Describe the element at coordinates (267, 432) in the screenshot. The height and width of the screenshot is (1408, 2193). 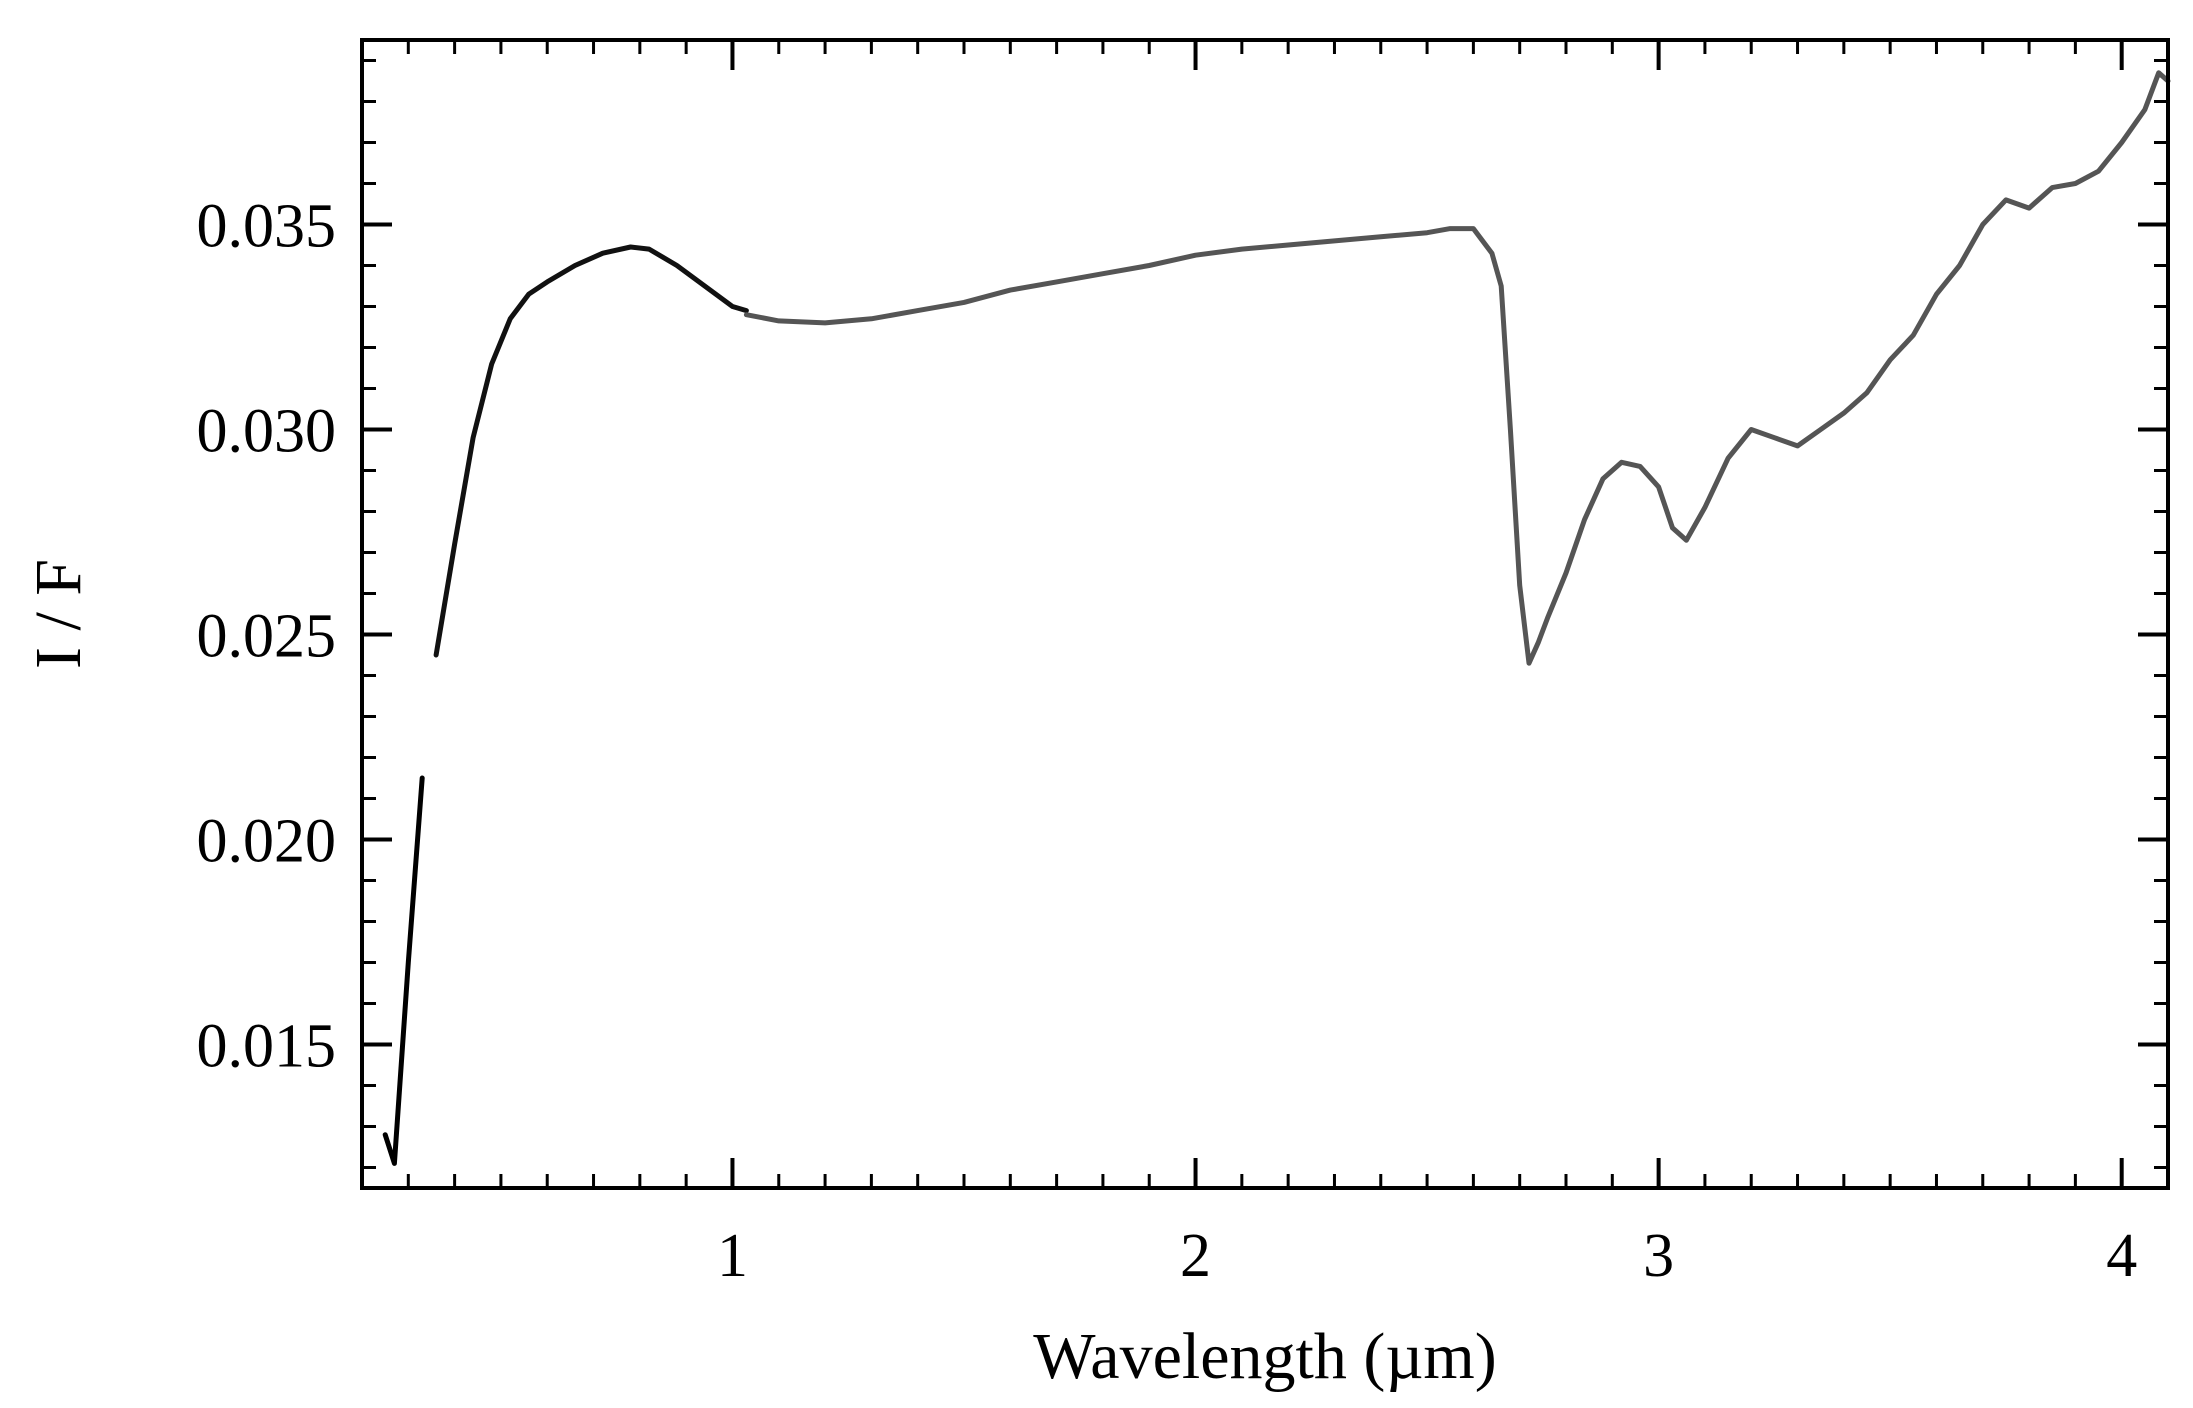
I see `y-tick-label: 0.030` at that location.